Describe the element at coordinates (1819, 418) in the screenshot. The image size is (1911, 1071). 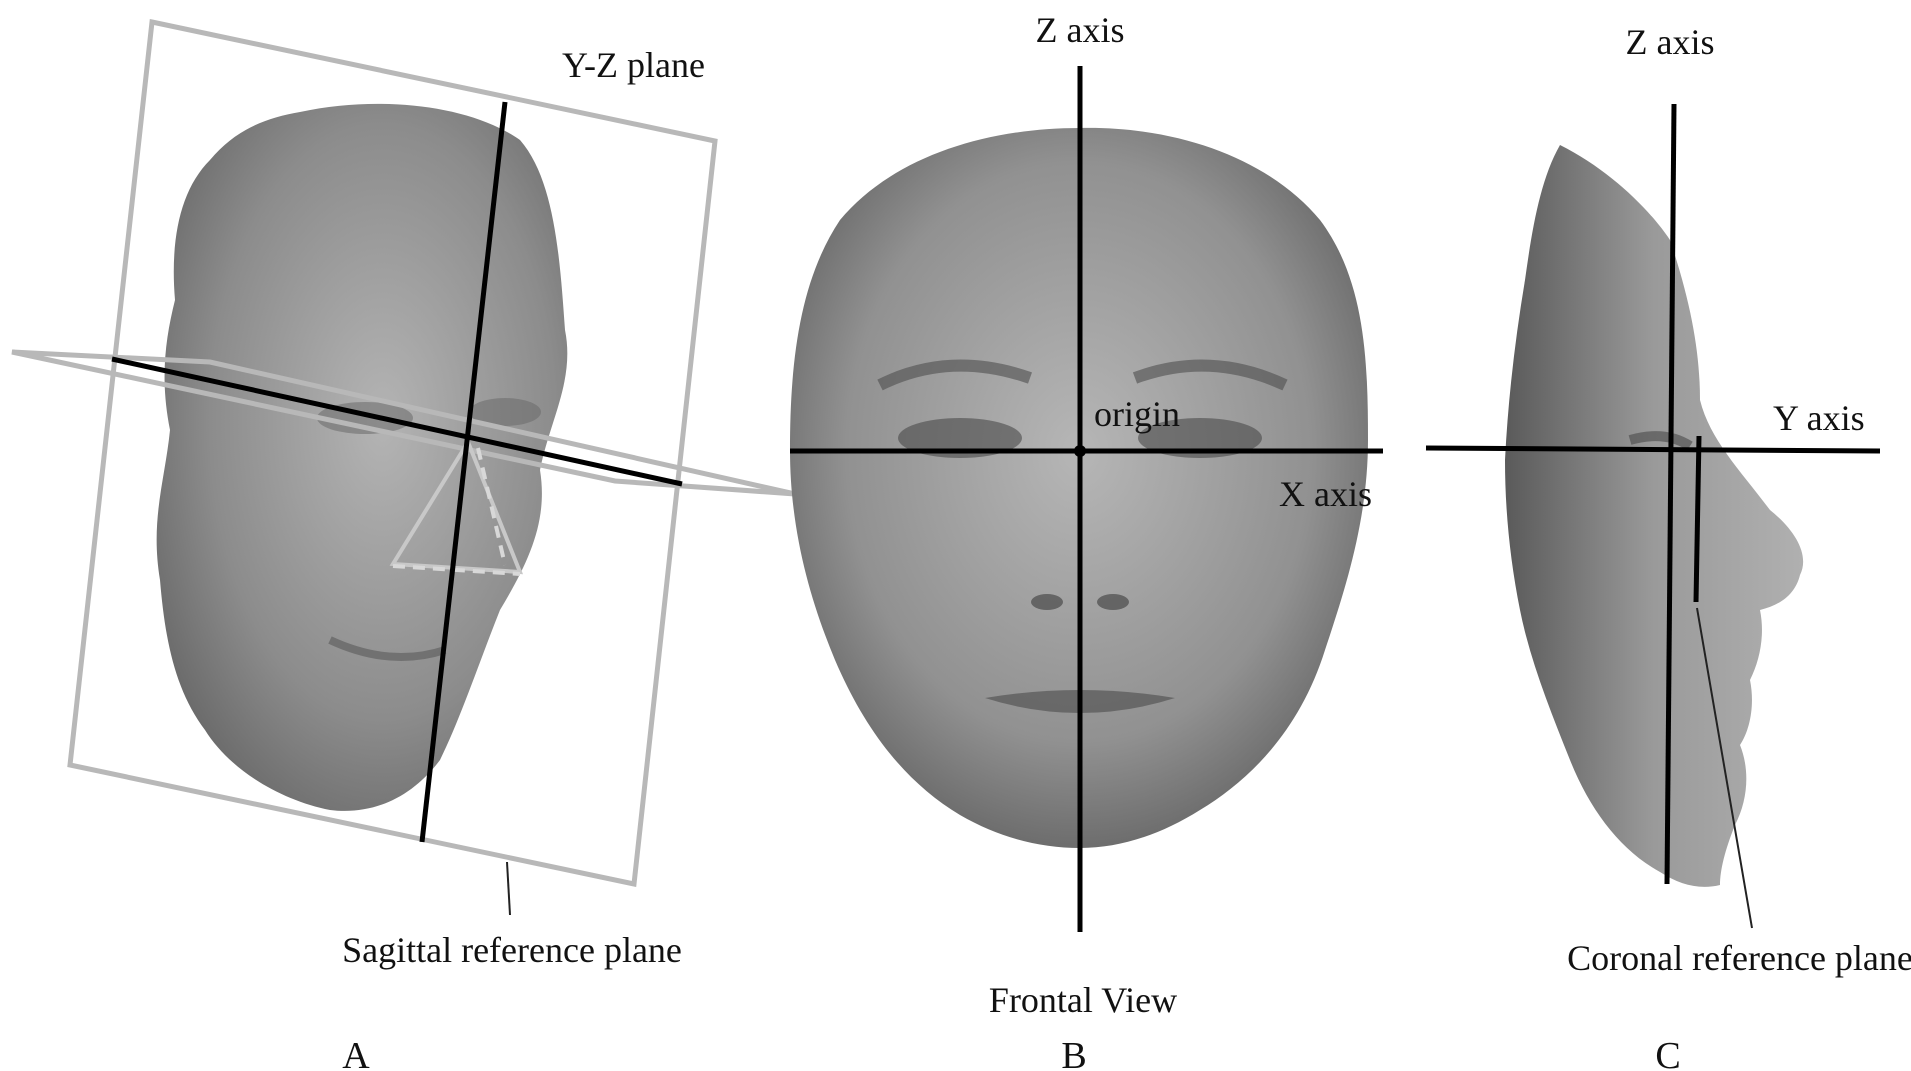
I see `y-axis-label: Y axis` at that location.